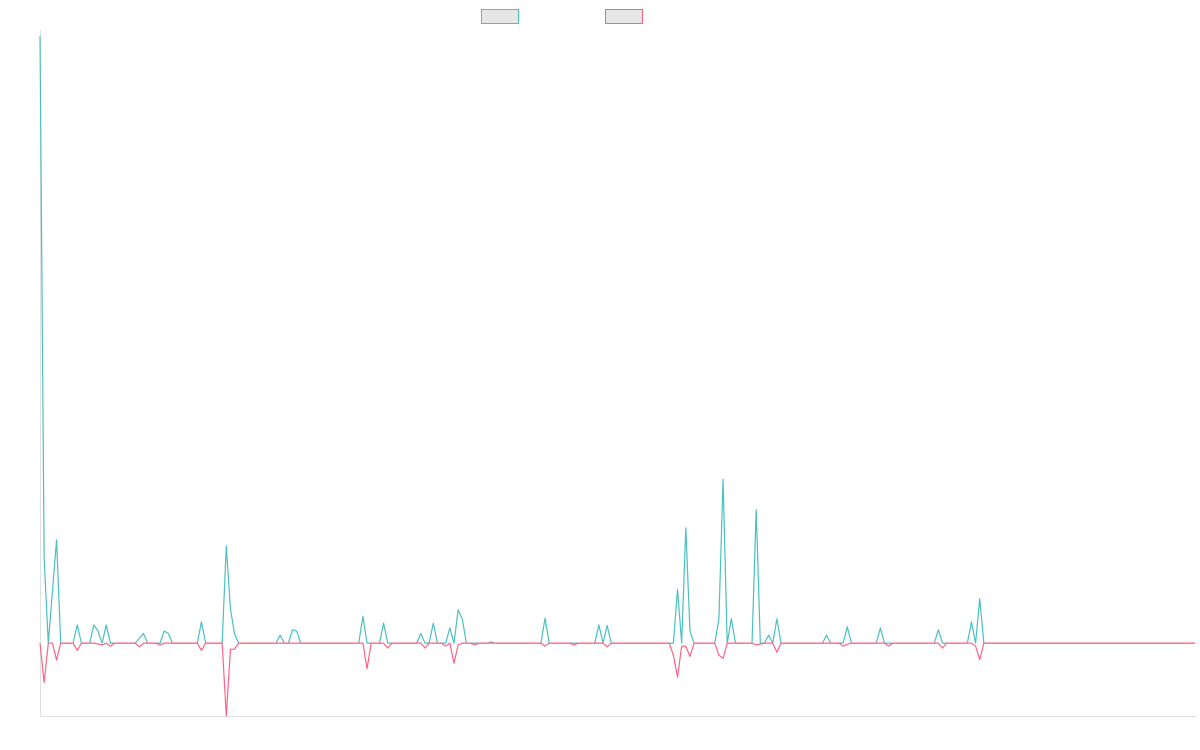 This screenshot has height=750, width=1200. Describe the element at coordinates (600, 18) in the screenshot. I see `chart-legend` at that location.